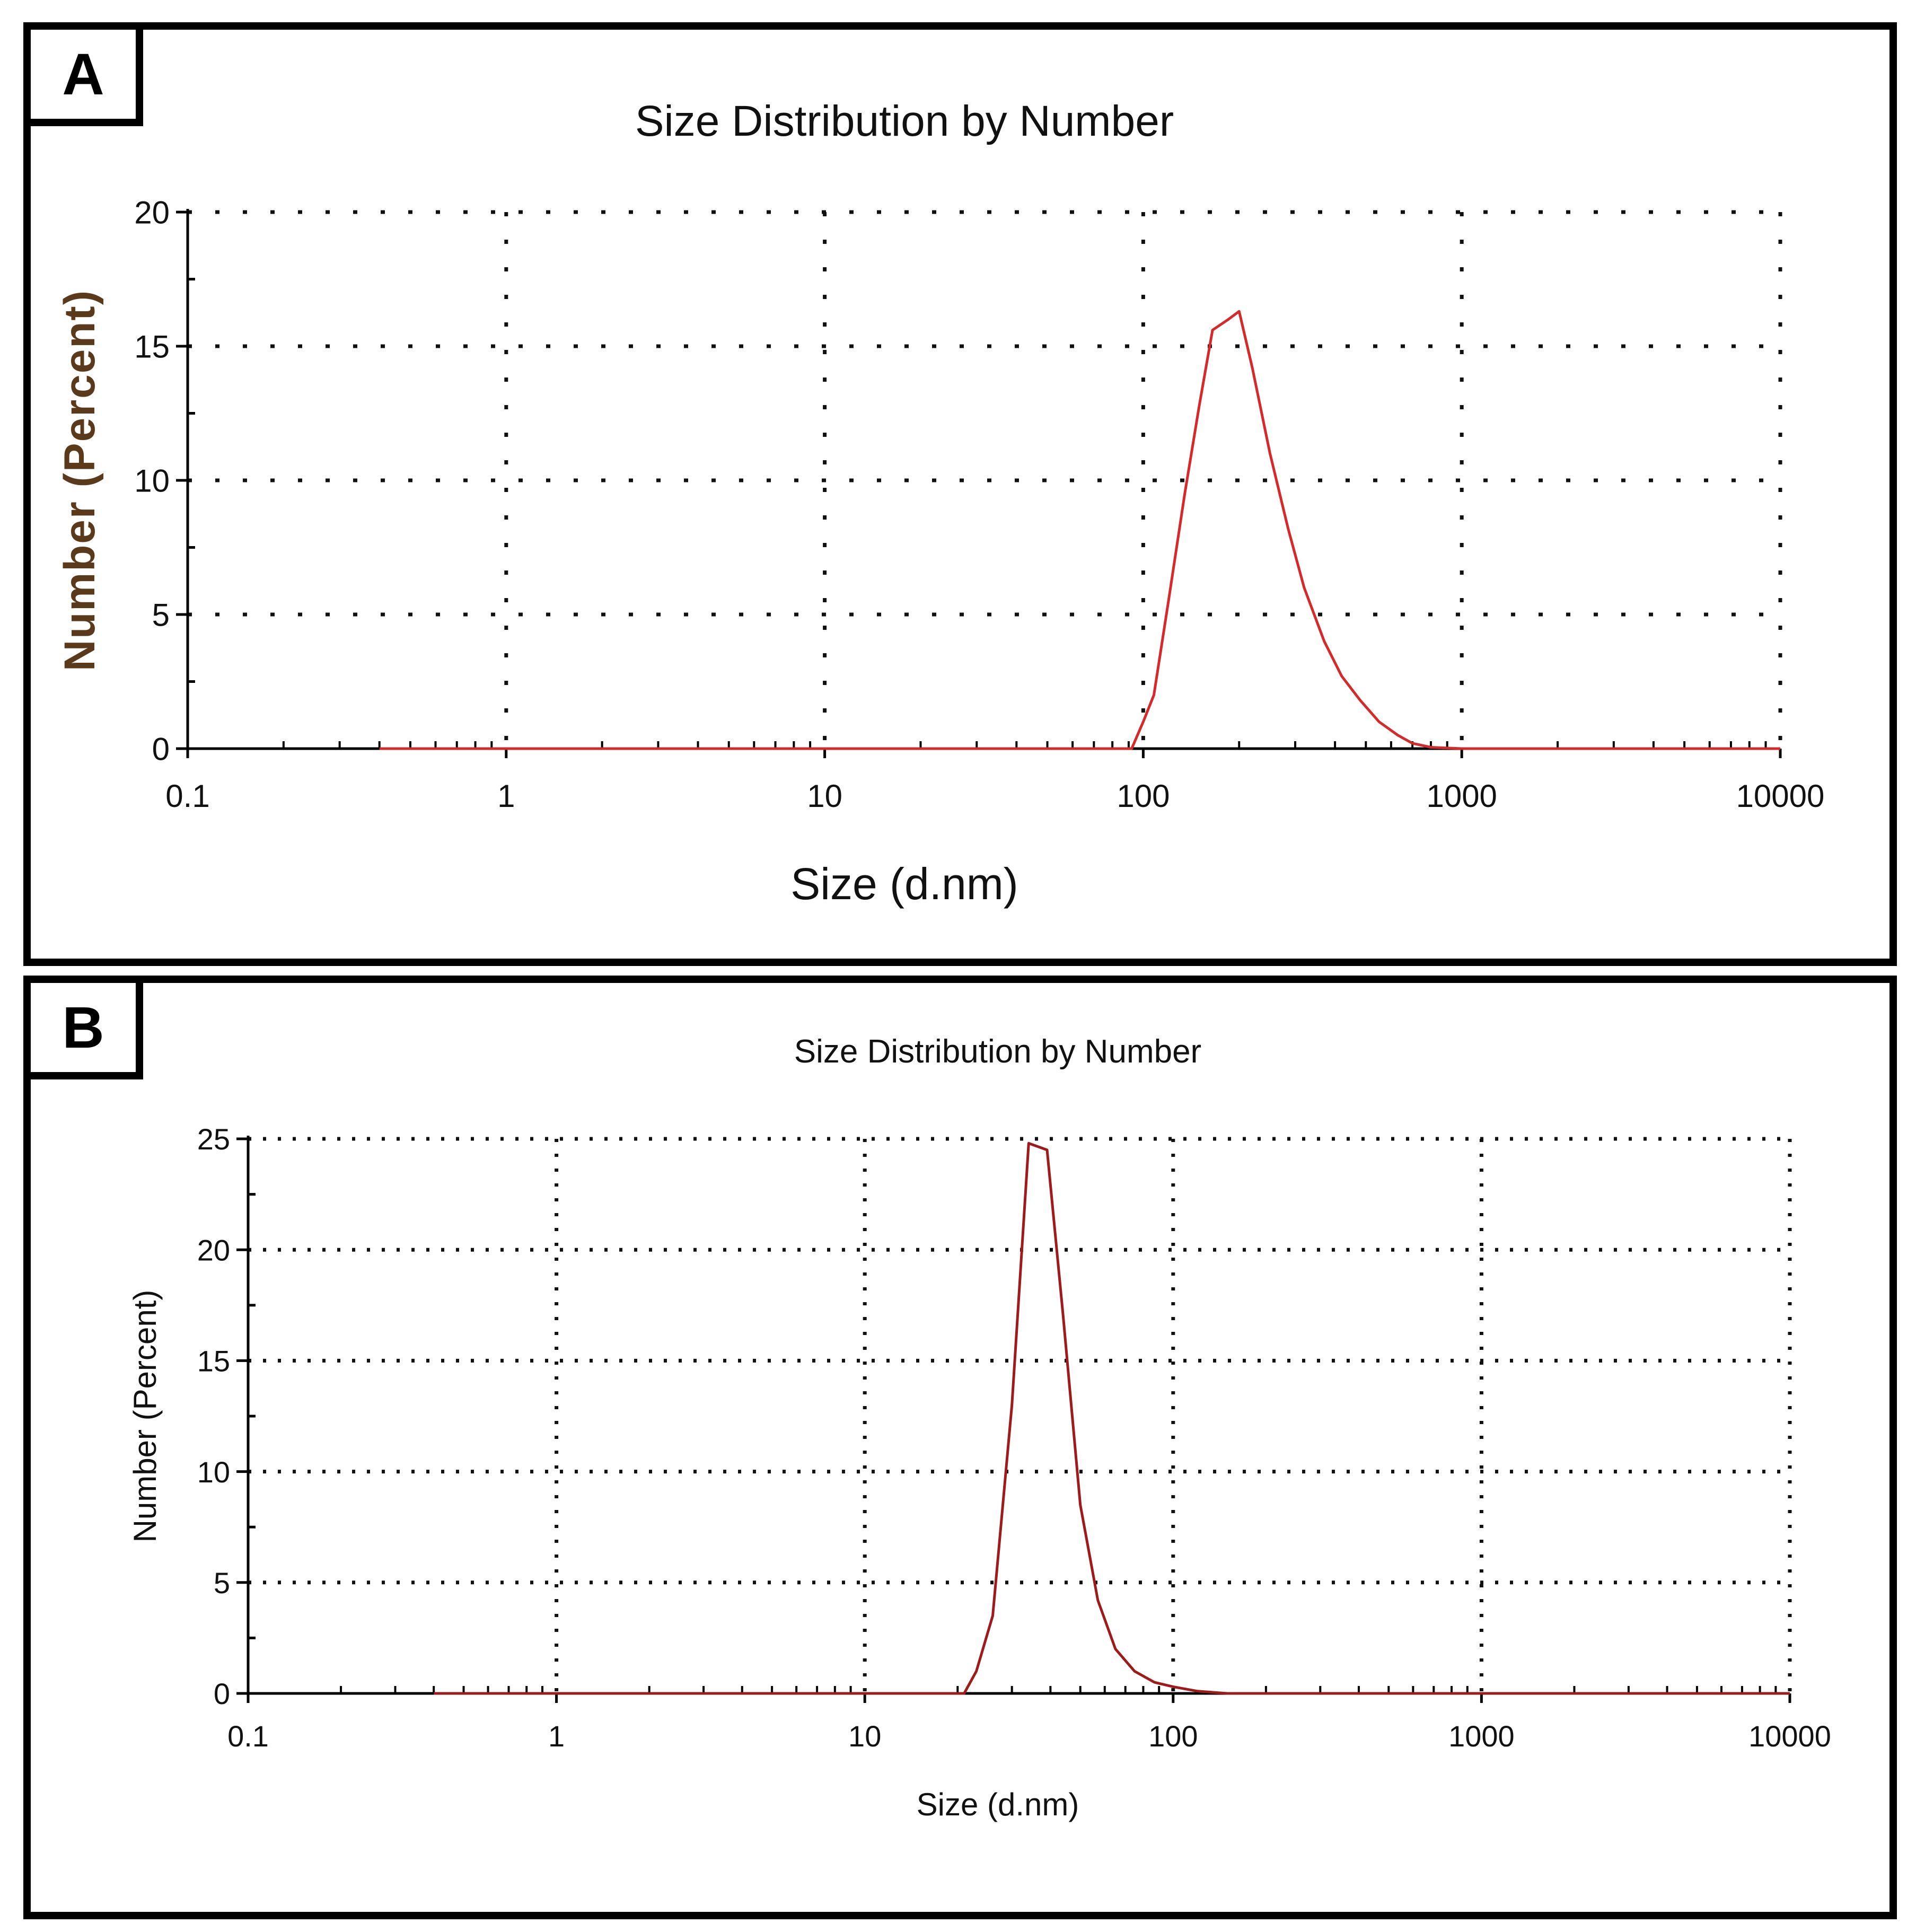 Image resolution: width=1916 pixels, height=1932 pixels. I want to click on panel-label-a: A, so click(83, 74).